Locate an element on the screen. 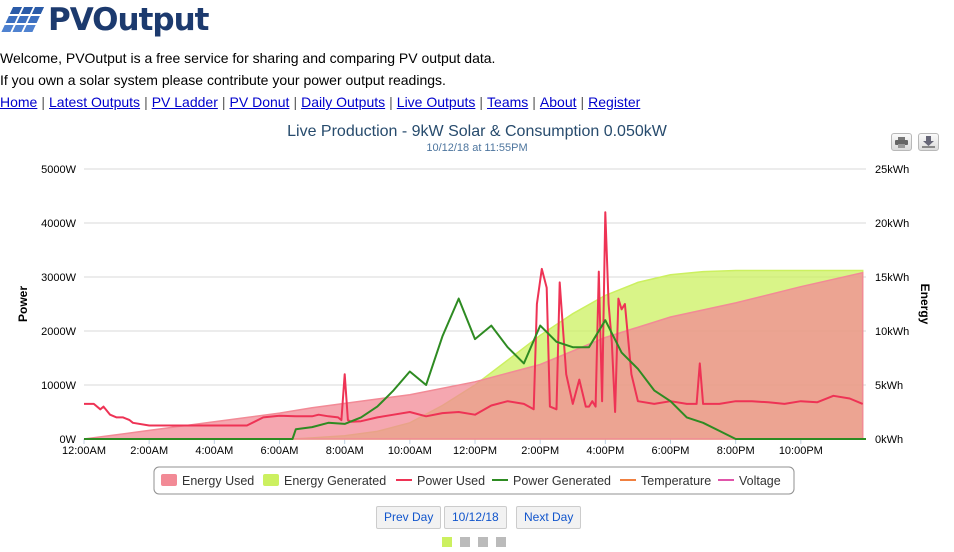 The height and width of the screenshot is (552, 954). y-tick-label: 0W is located at coordinates (68, 440).